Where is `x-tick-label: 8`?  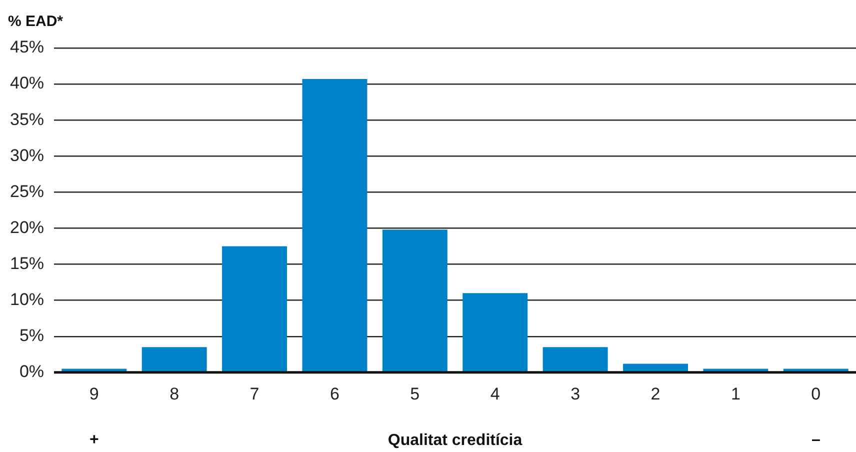
x-tick-label: 8 is located at coordinates (175, 394).